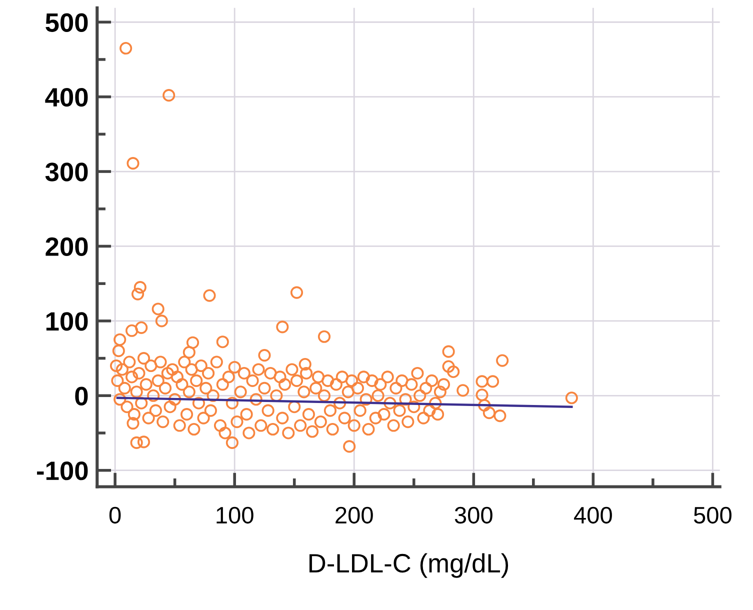  Describe the element at coordinates (62, 470) in the screenshot. I see `y-tick-label: -100` at that location.